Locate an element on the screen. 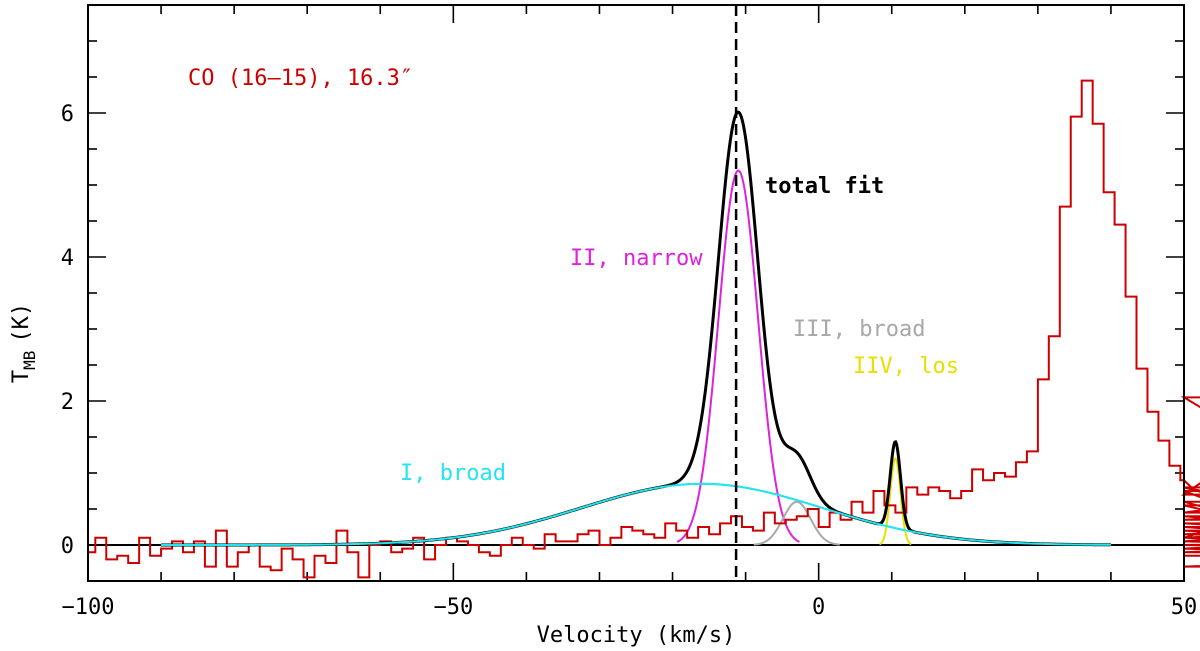 This screenshot has height=651, width=1200. narrow-component-label: II, narrow is located at coordinates (636, 258).